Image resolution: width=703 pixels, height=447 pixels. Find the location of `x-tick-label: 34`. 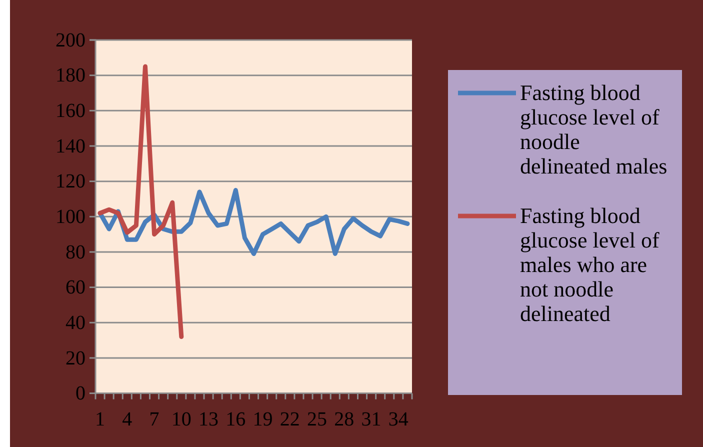

x-tick-label: 34 is located at coordinates (398, 419).